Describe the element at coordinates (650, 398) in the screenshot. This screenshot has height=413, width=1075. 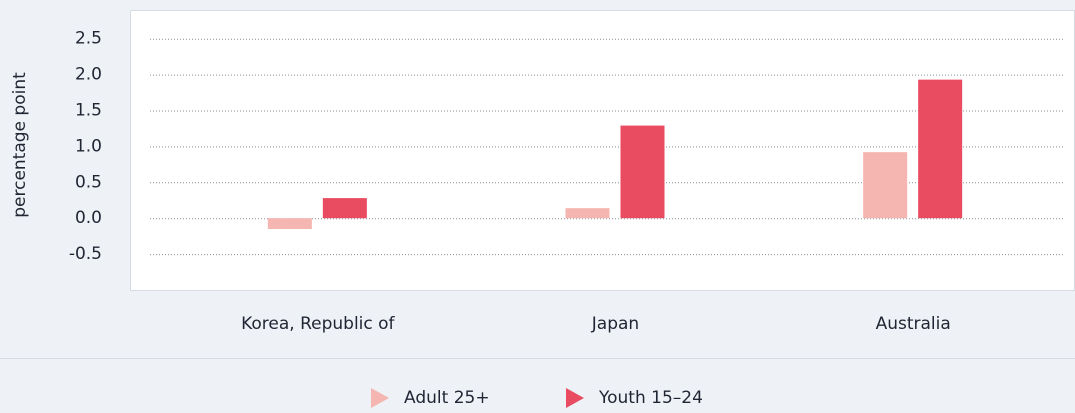
I see `legend-label: Youth 15–24` at that location.